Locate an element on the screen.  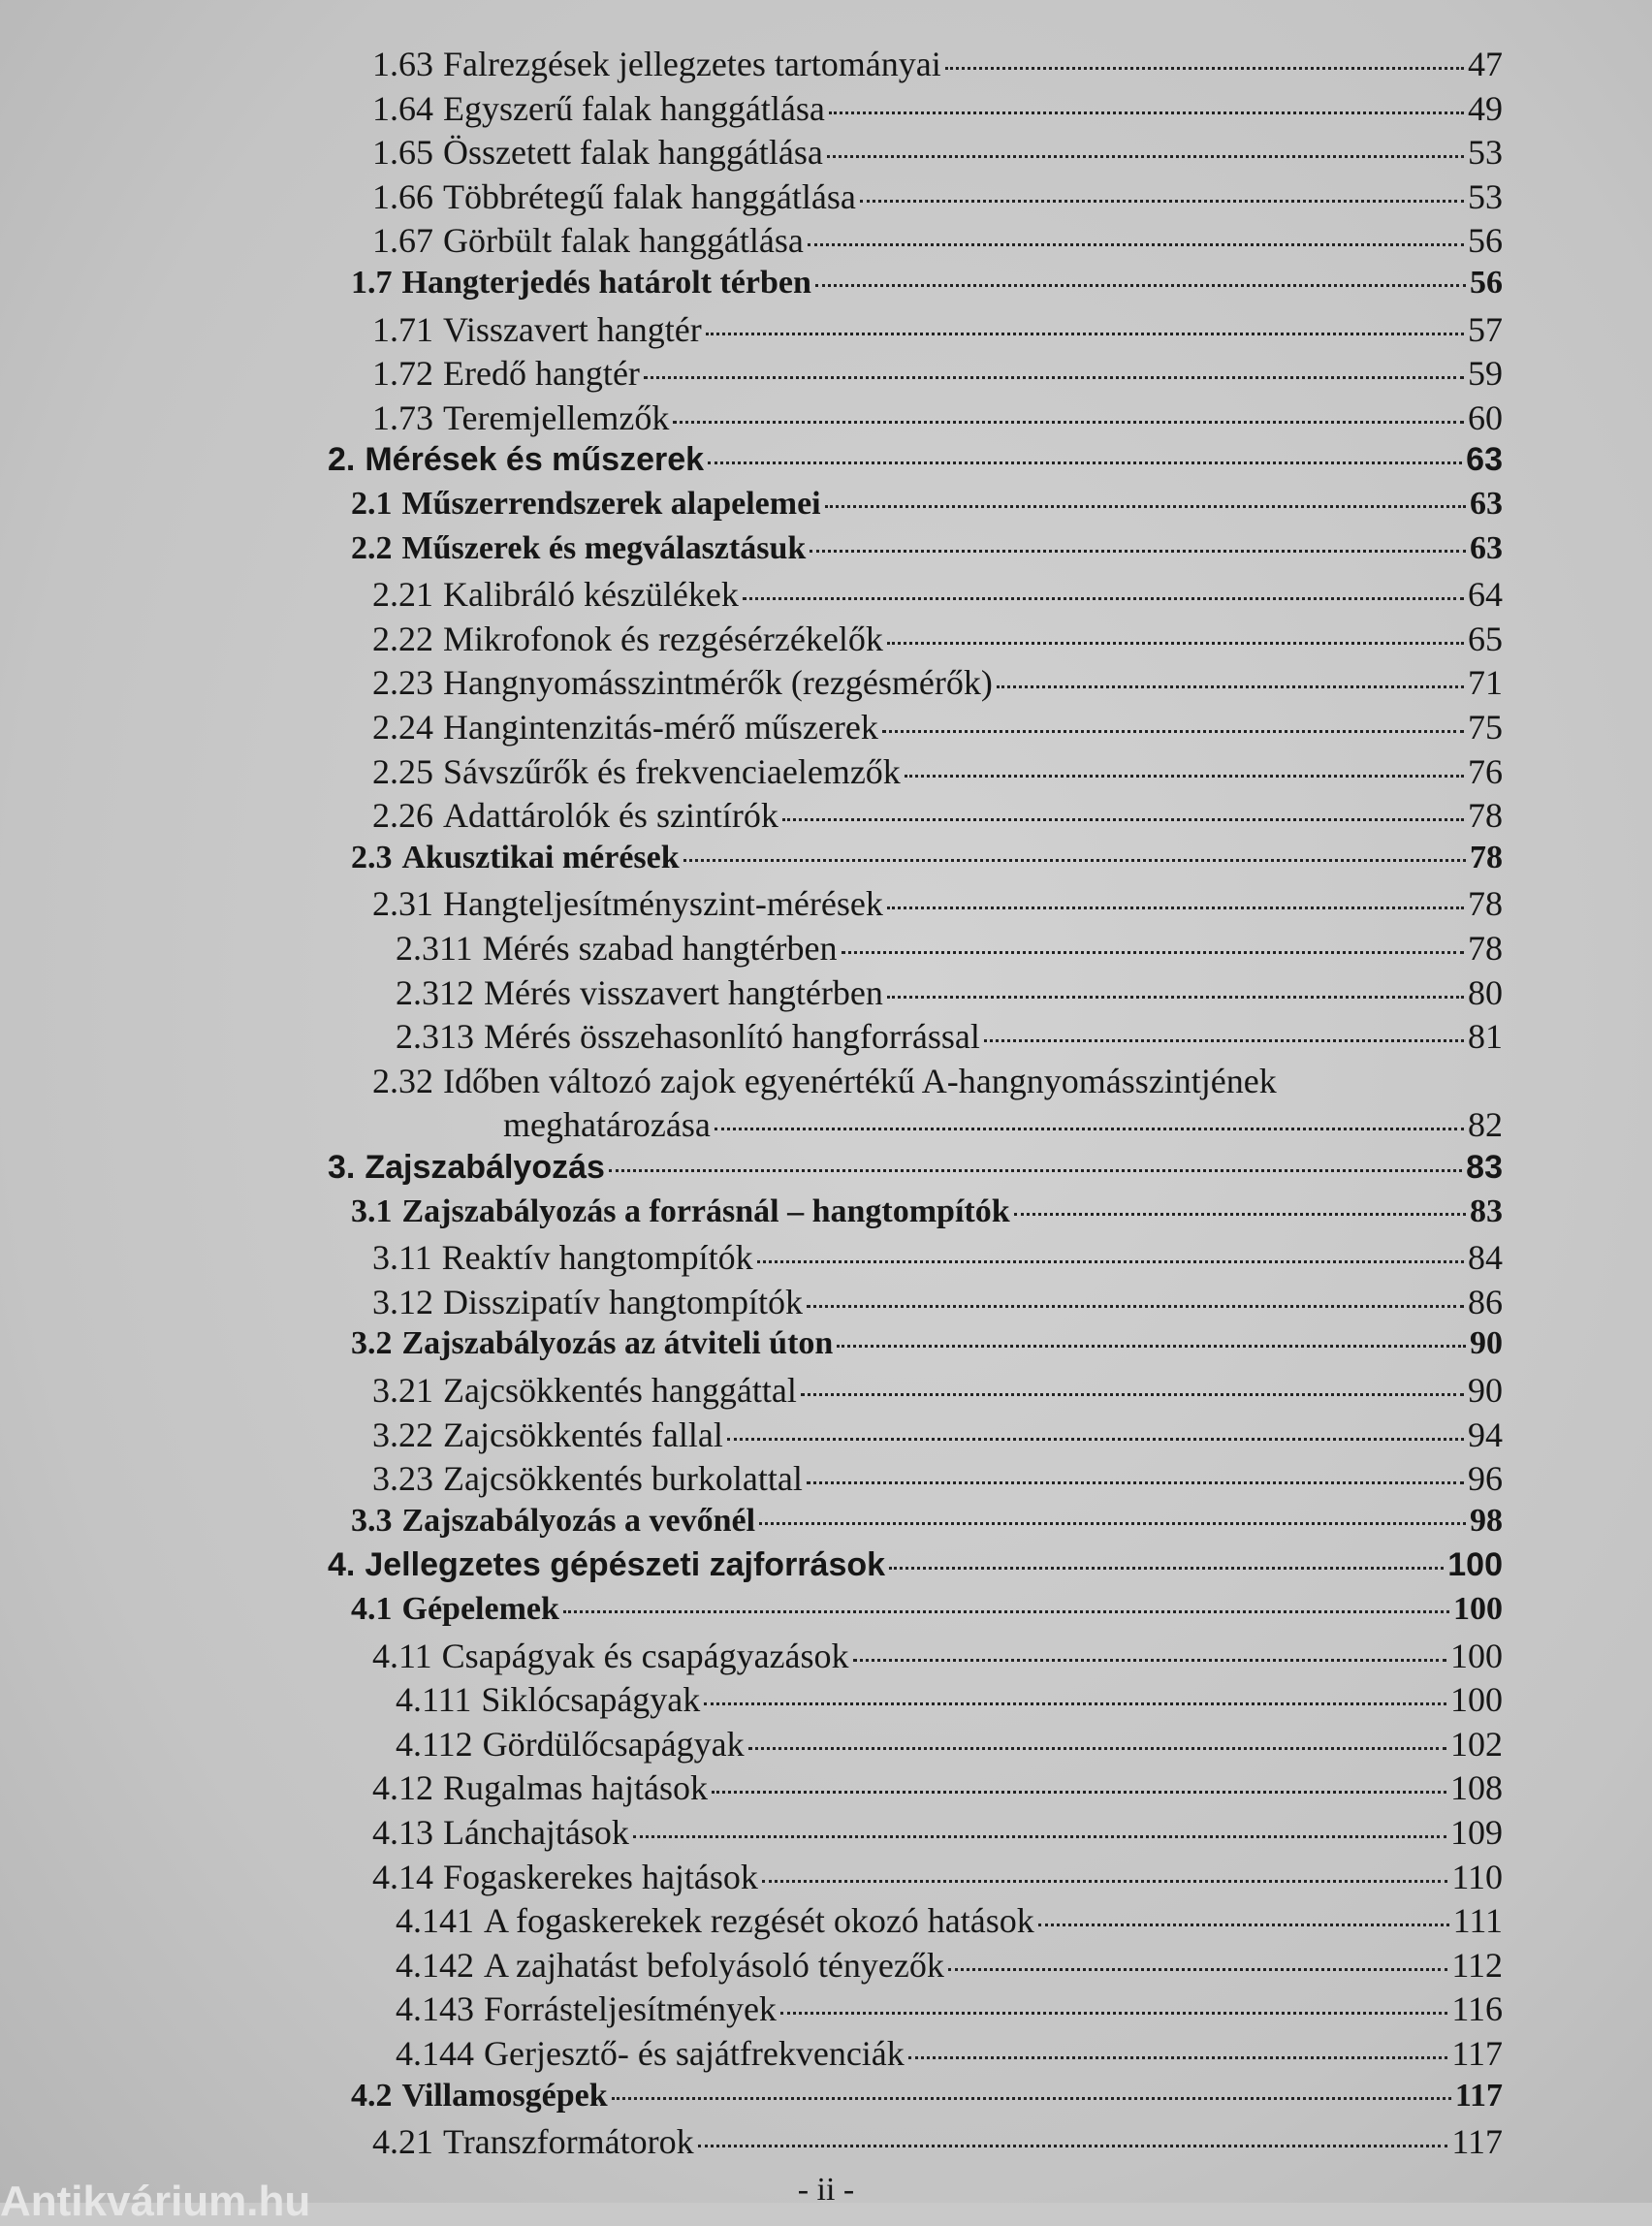
toc-title: Villamosgépek is located at coordinates (505, 2095).